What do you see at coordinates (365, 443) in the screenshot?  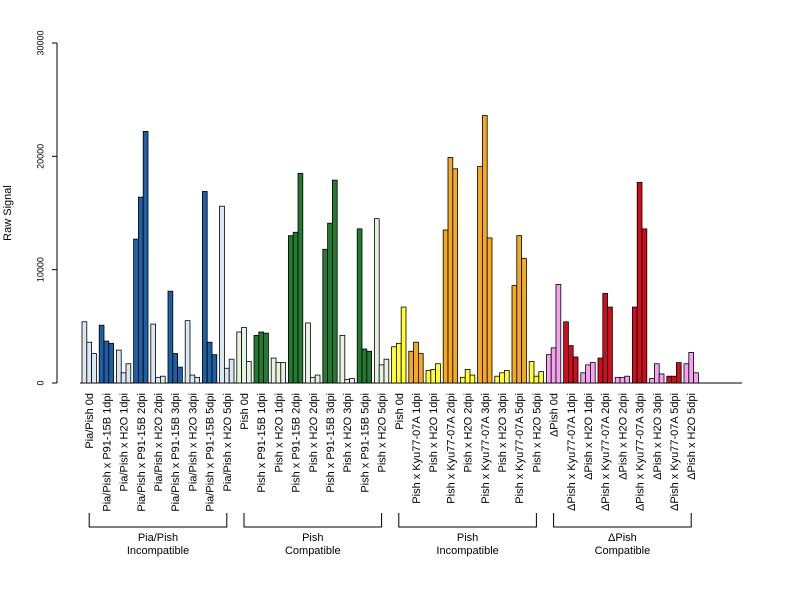 I see `category-label: Pish x P91-15B 5dpi` at bounding box center [365, 443].